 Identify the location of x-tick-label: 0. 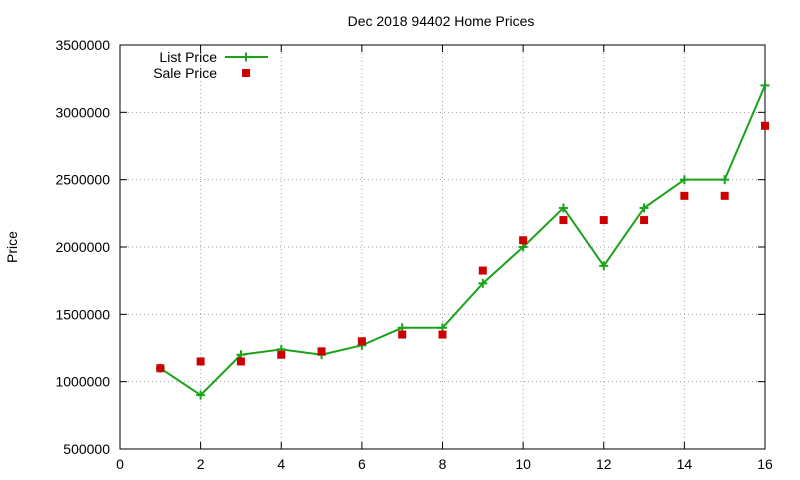
(120, 464).